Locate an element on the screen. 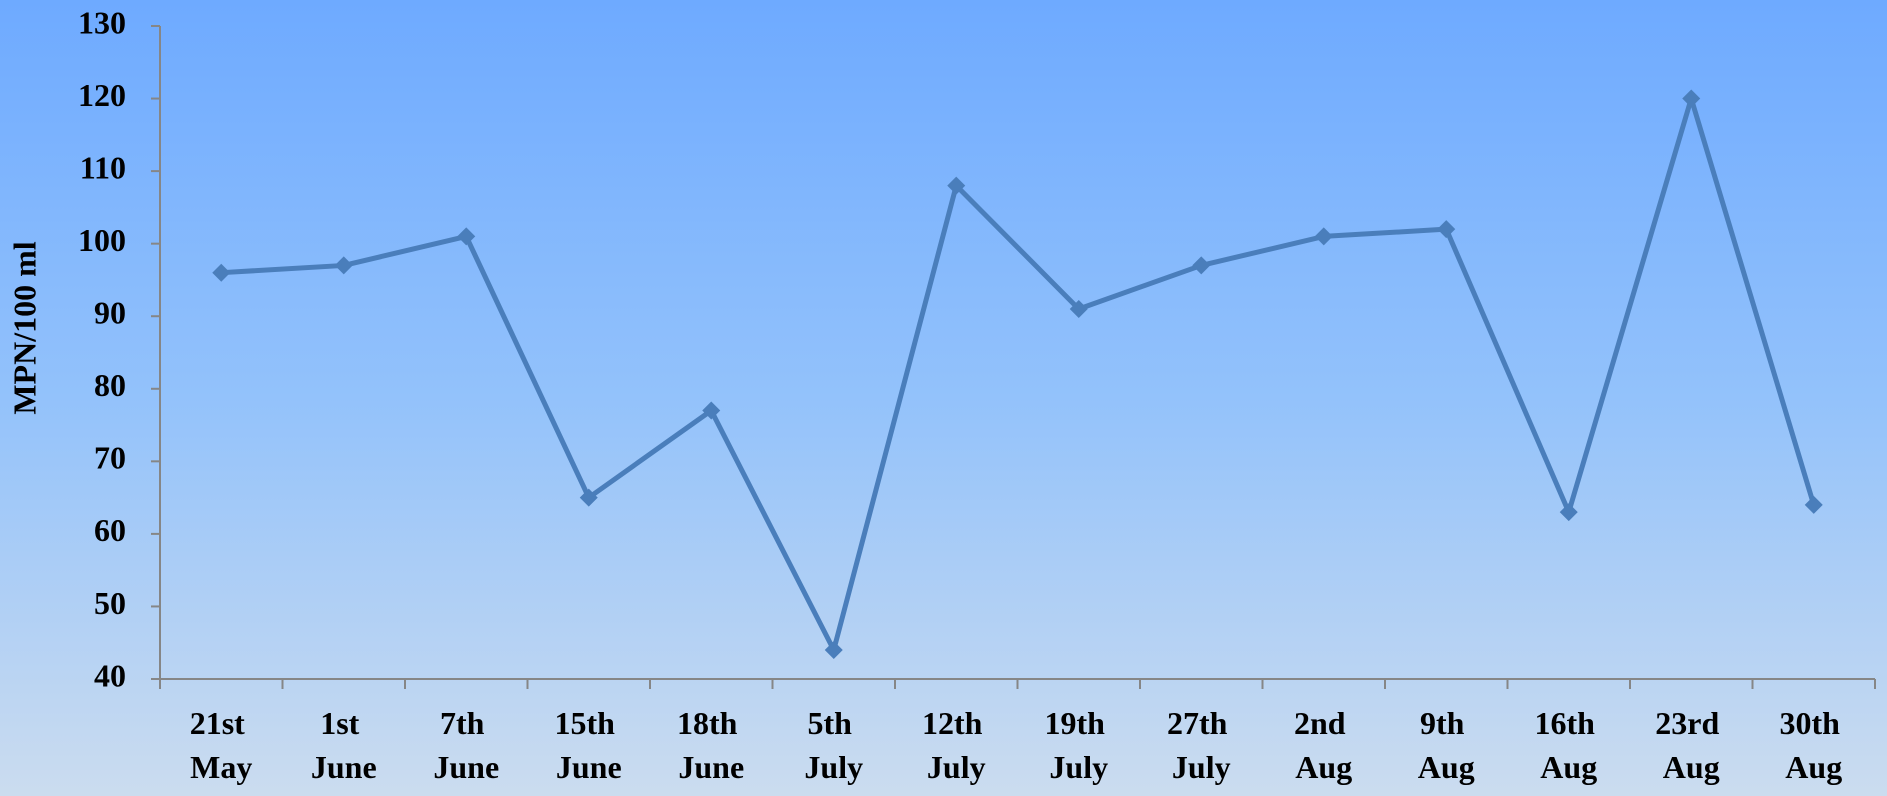  x-tick-label: 21st May is located at coordinates (221, 745).